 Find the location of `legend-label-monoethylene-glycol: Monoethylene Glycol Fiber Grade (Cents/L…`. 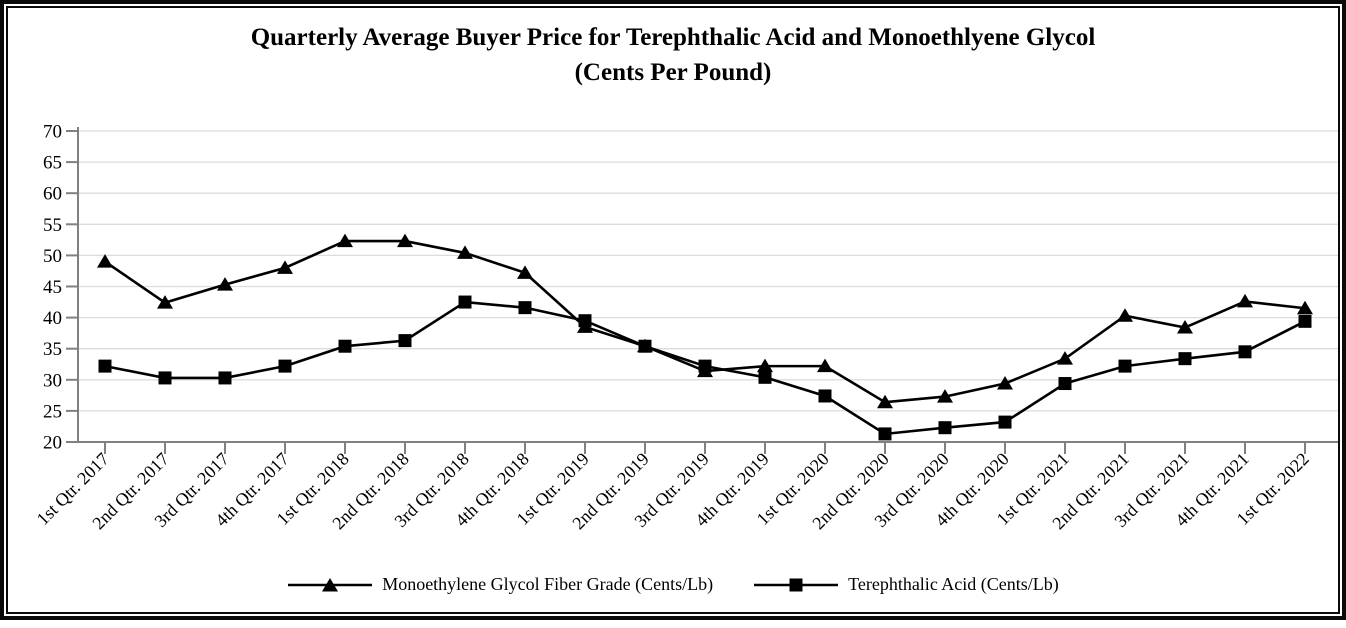

legend-label-monoethylene-glycol: Monoethylene Glycol Fiber Grade (Cents/L… is located at coordinates (548, 584).